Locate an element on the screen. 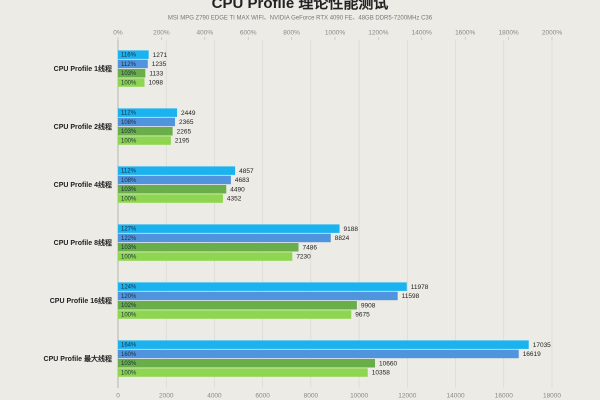 This screenshot has width=600, height=400. value-label: 2265 is located at coordinates (184, 131).